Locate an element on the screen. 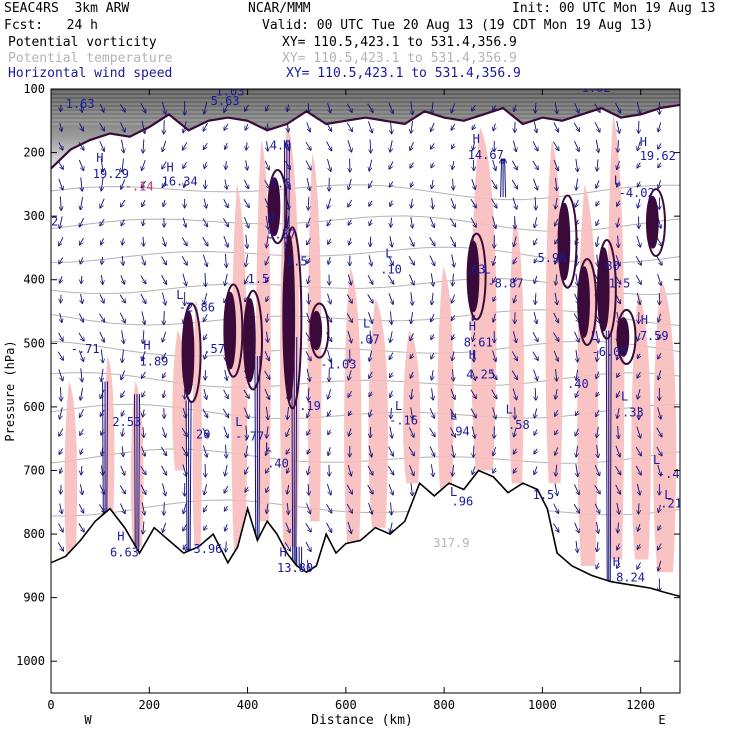  vertical-motion-arrow is located at coordinates (190, 477).